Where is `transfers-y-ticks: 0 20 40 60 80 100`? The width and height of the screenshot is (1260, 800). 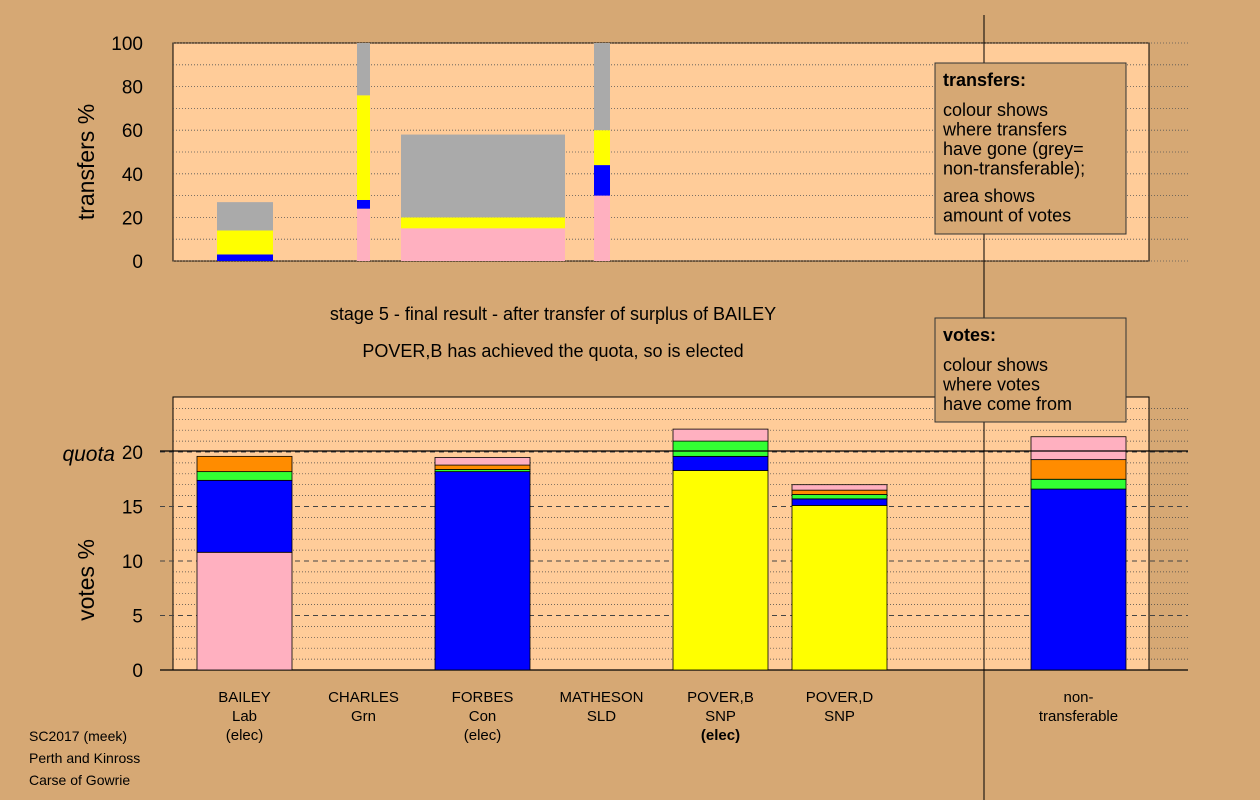
transfers-y-ticks: 0 20 40 60 80 100 is located at coordinates (127, 153).